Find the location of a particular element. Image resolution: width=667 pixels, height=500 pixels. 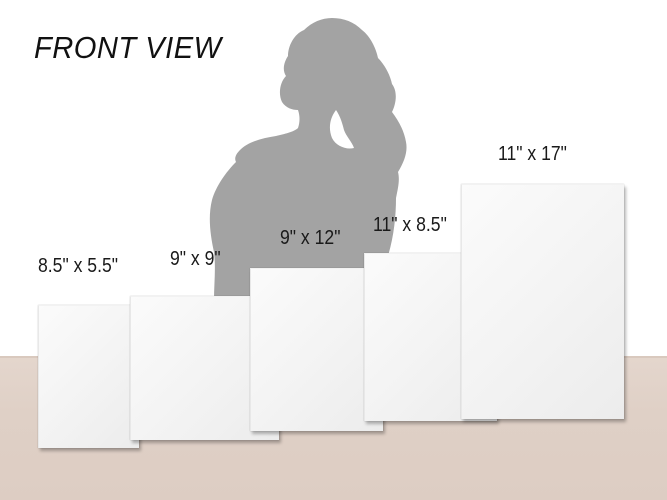

size-label-11x17: 11" x 17" is located at coordinates (532, 154).